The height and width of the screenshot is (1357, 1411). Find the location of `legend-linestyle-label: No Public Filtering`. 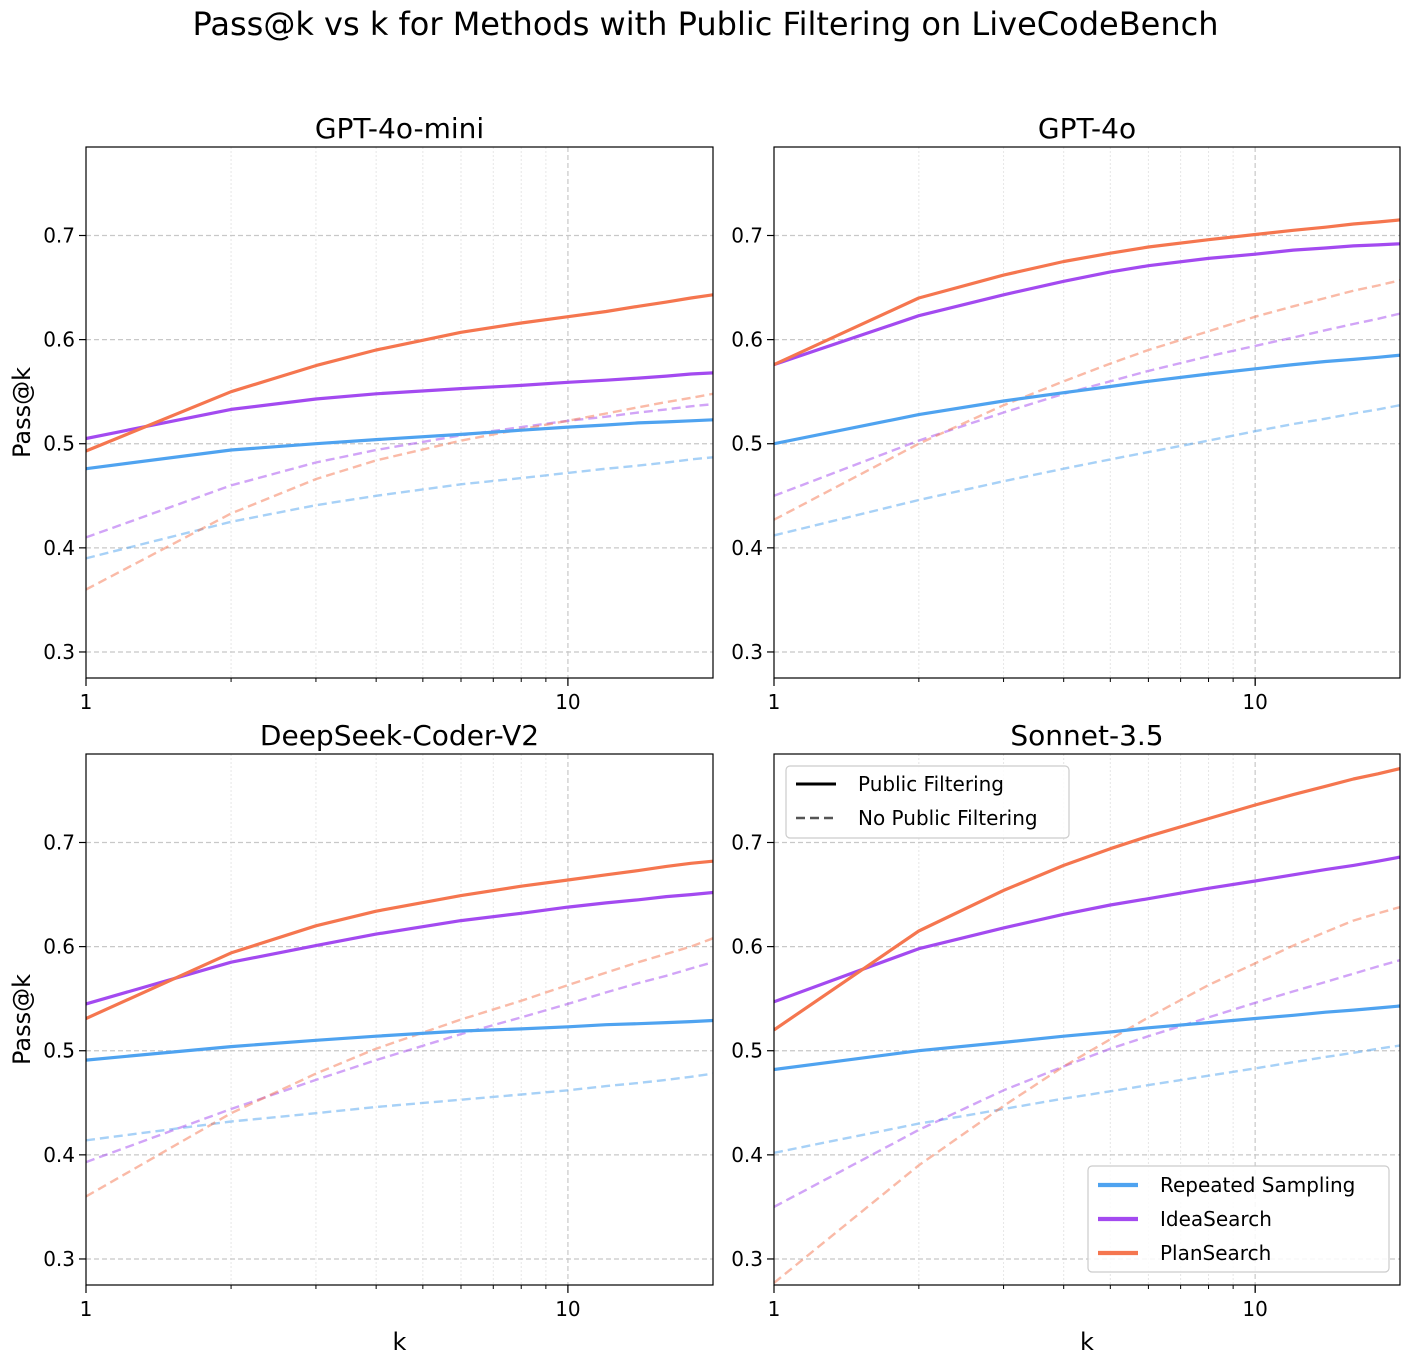

legend-linestyle-label: No Public Filtering is located at coordinates (948, 818).